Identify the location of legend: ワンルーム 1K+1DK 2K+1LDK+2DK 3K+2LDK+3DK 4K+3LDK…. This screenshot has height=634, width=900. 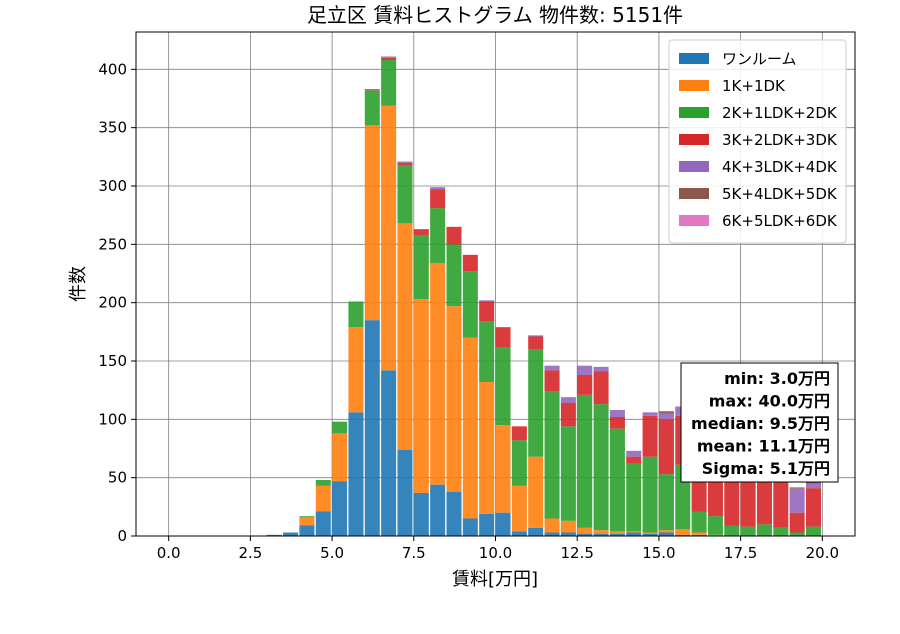
(757, 141).